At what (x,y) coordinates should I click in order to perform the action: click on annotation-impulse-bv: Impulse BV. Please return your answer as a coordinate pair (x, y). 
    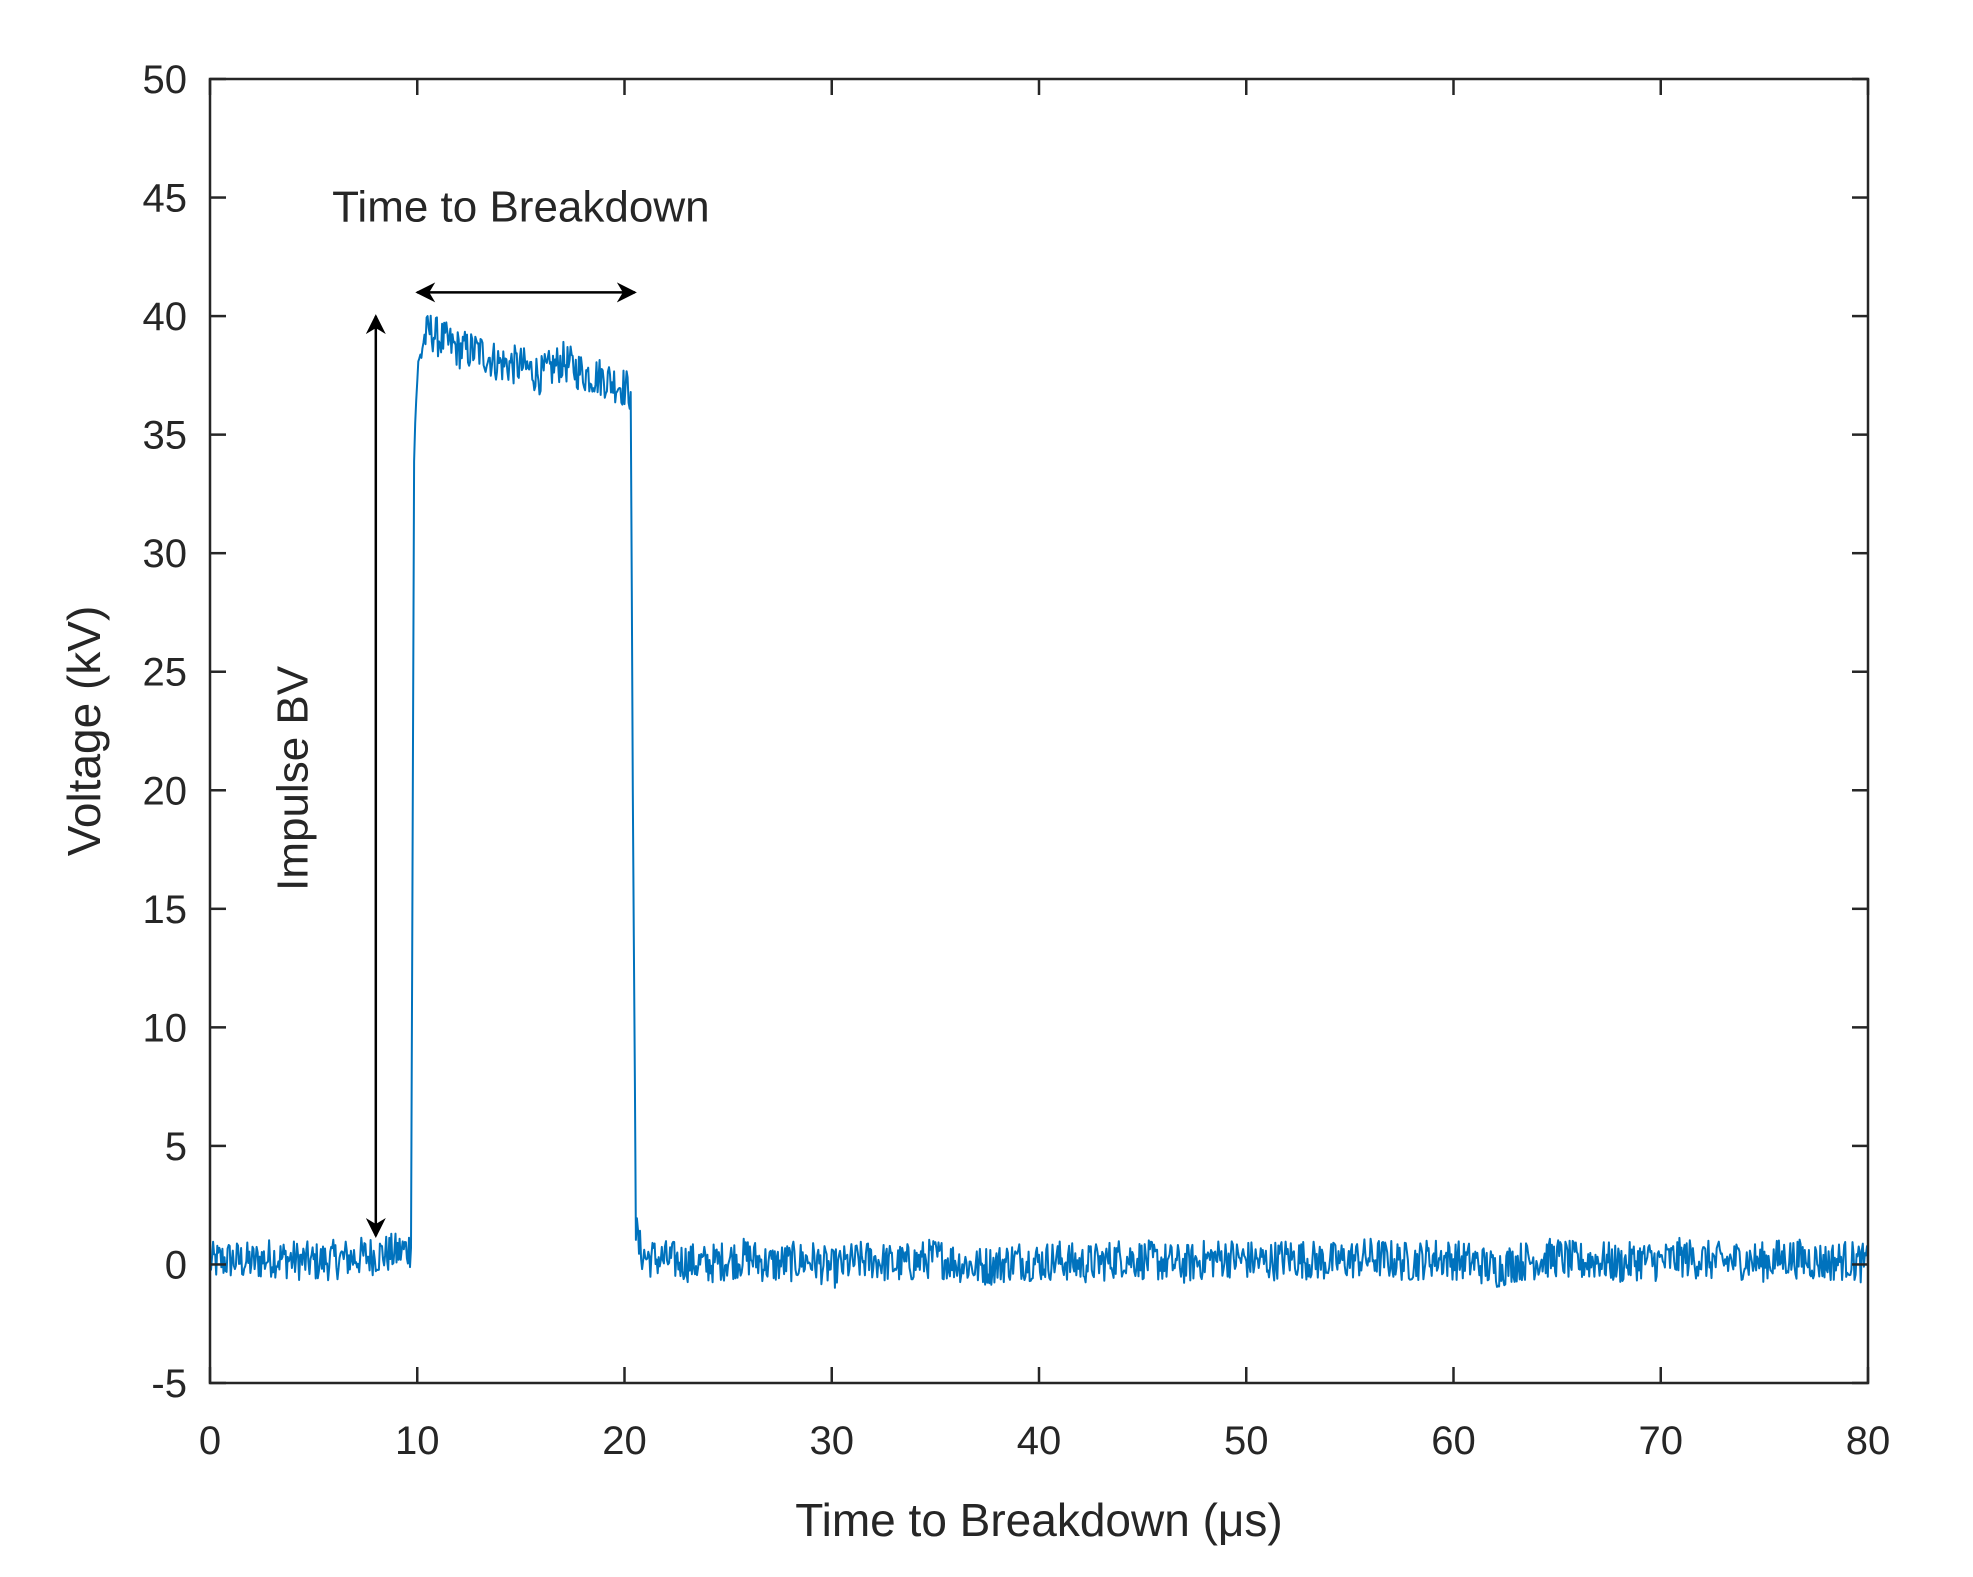
    Looking at the image, I should click on (292, 778).